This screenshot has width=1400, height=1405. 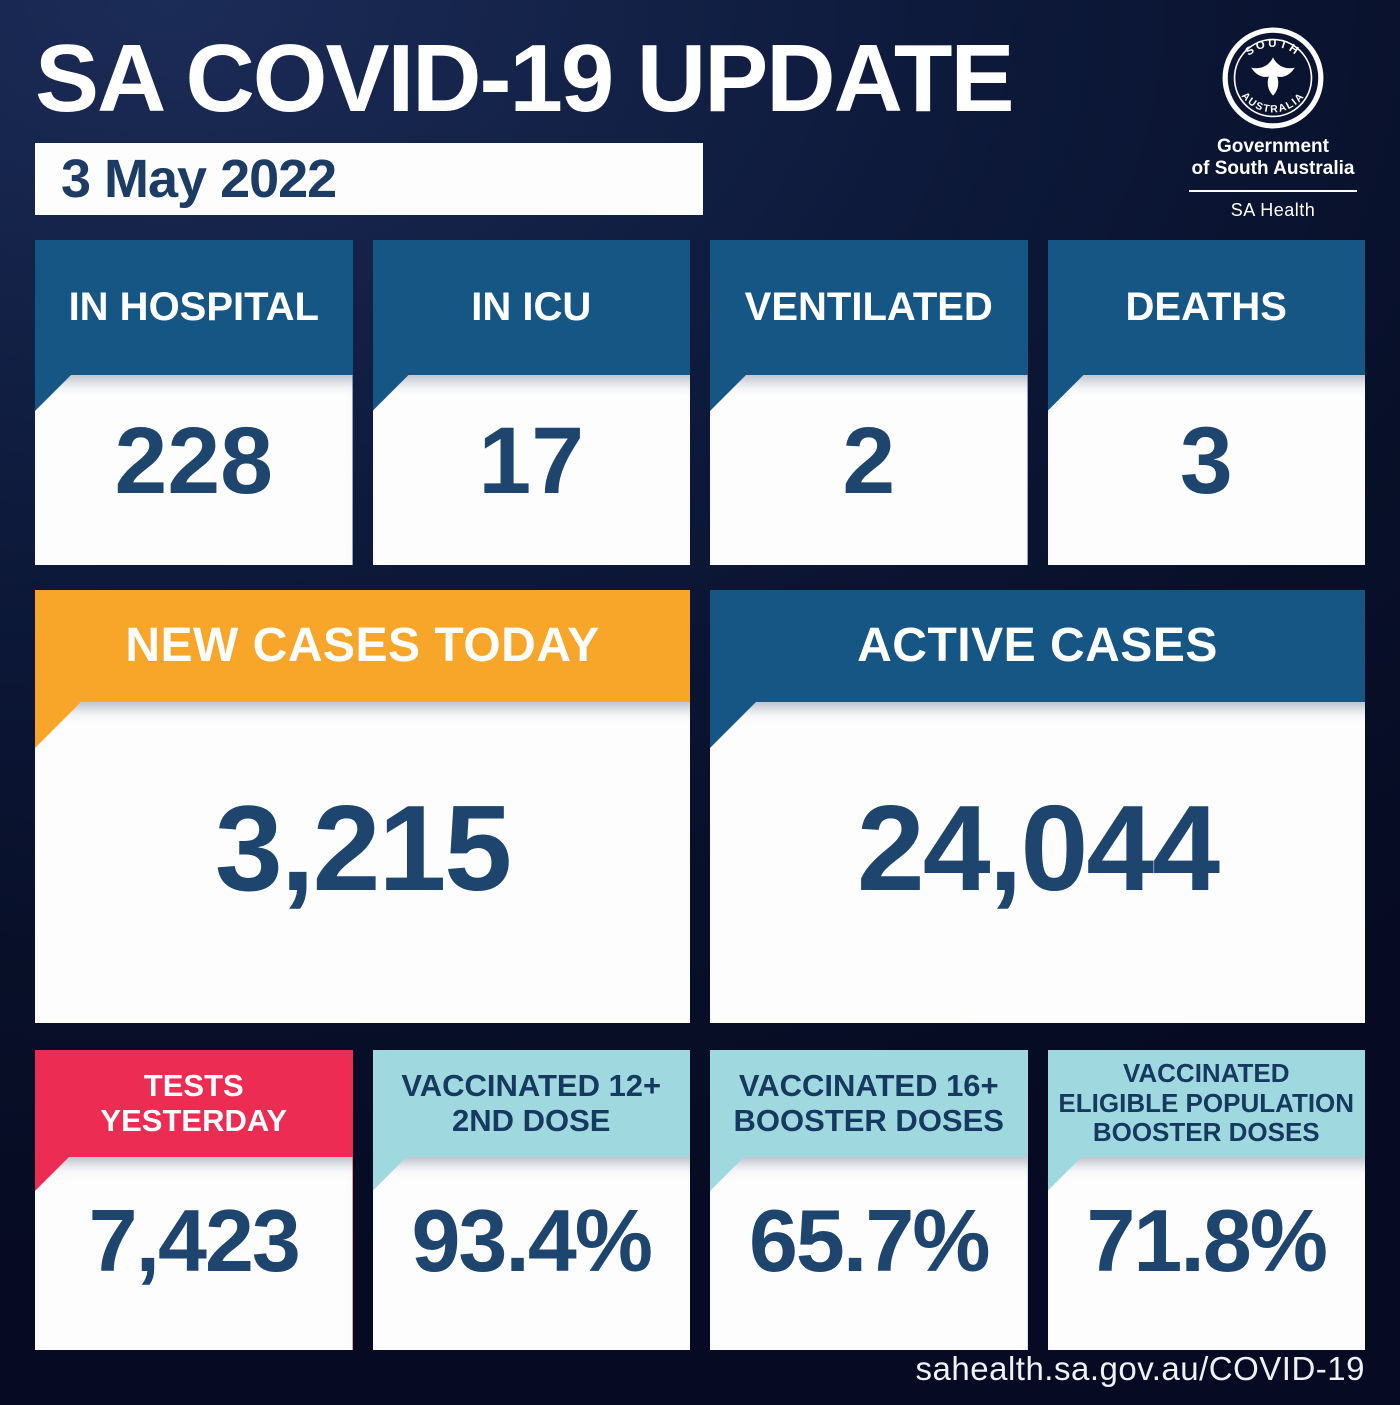 I want to click on stat-value: 24,044, so click(x=1037, y=862).